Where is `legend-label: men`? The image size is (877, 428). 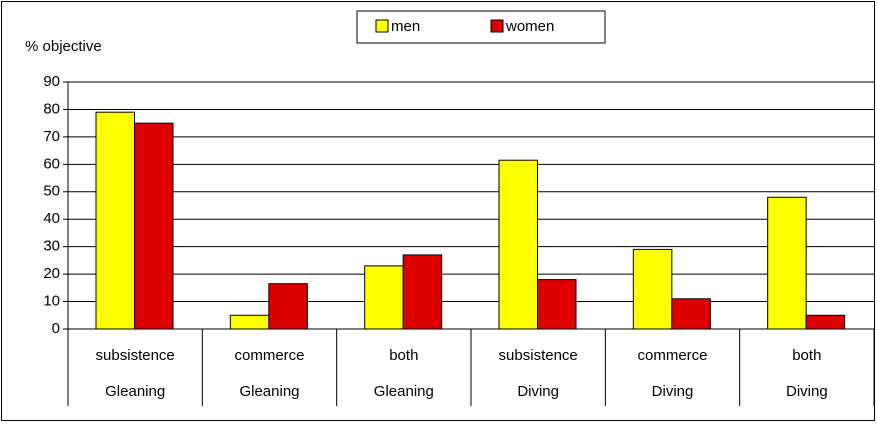
legend-label: men is located at coordinates (405, 26).